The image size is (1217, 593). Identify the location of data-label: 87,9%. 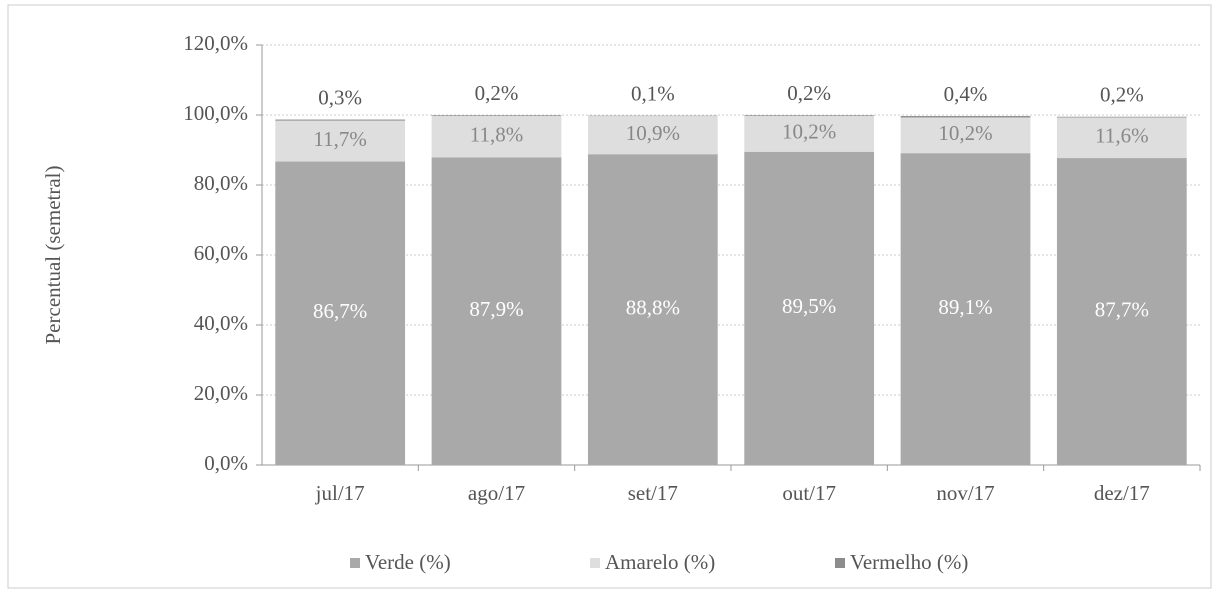
(496, 309).